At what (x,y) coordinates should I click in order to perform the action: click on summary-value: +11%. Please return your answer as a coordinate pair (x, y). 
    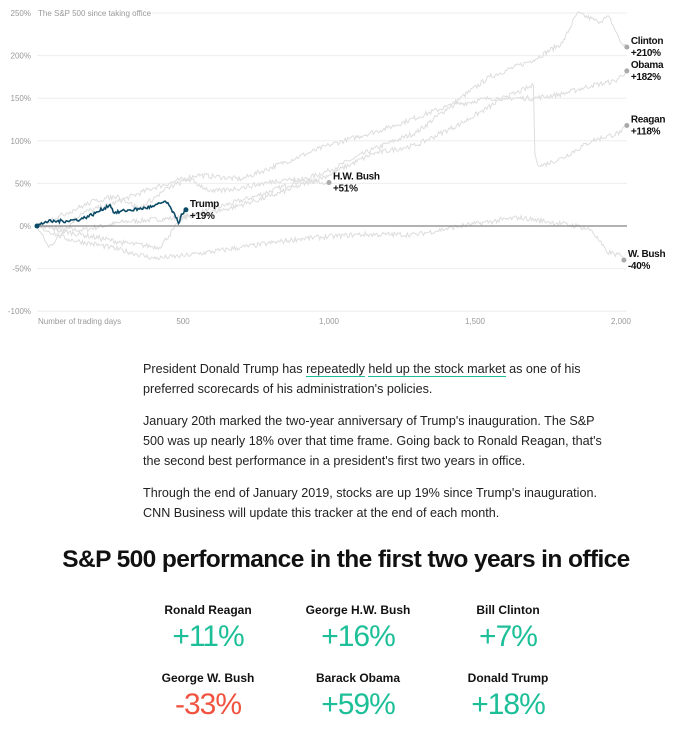
    Looking at the image, I should click on (208, 636).